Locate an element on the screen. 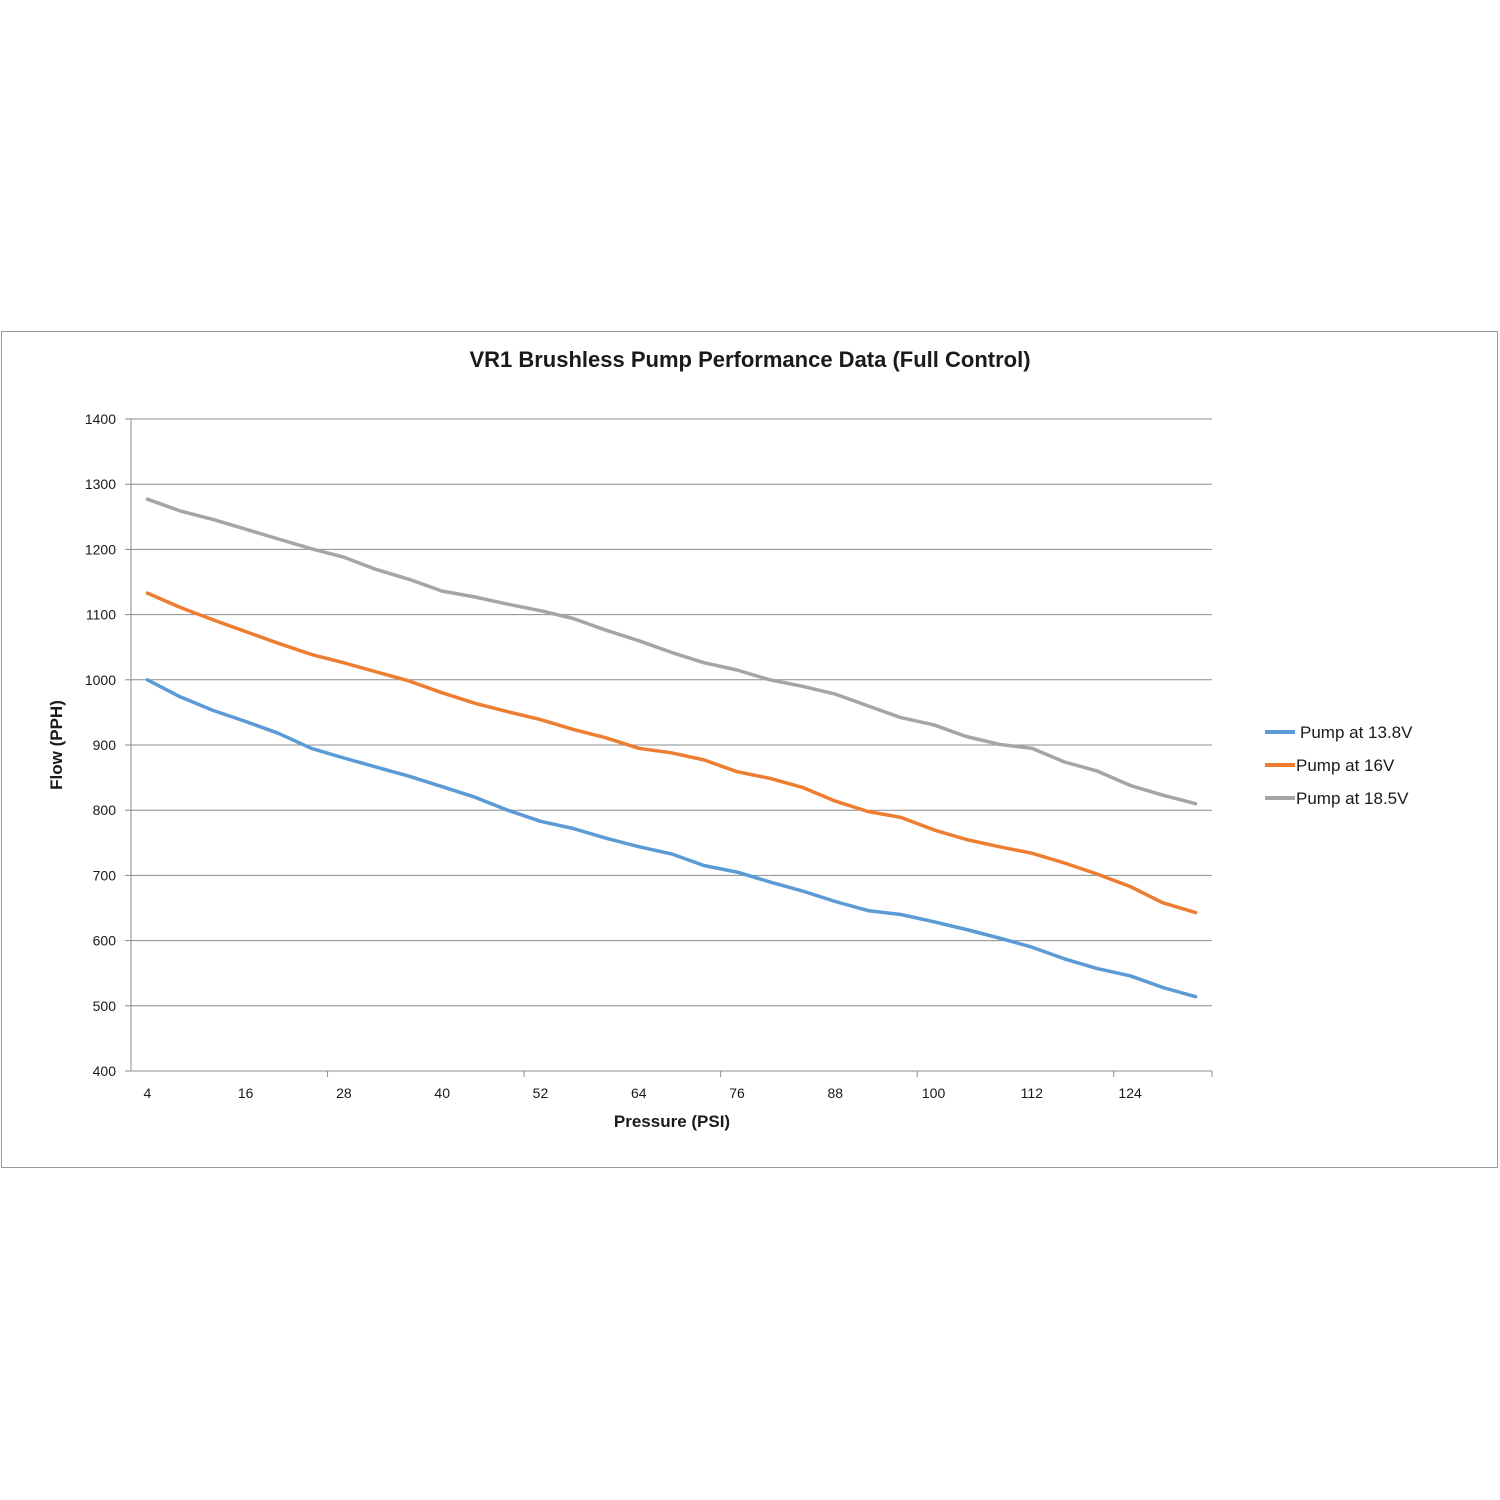 The image size is (1500, 1500). y-axis-title: Flow (PPH) is located at coordinates (56, 745).